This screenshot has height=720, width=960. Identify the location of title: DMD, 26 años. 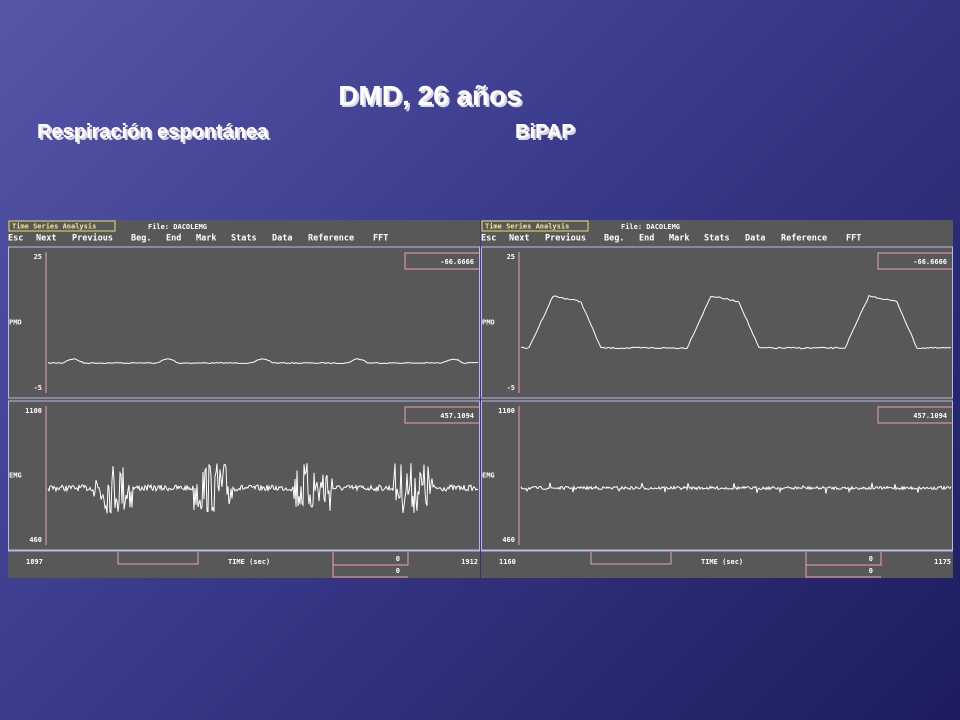
(430, 95).